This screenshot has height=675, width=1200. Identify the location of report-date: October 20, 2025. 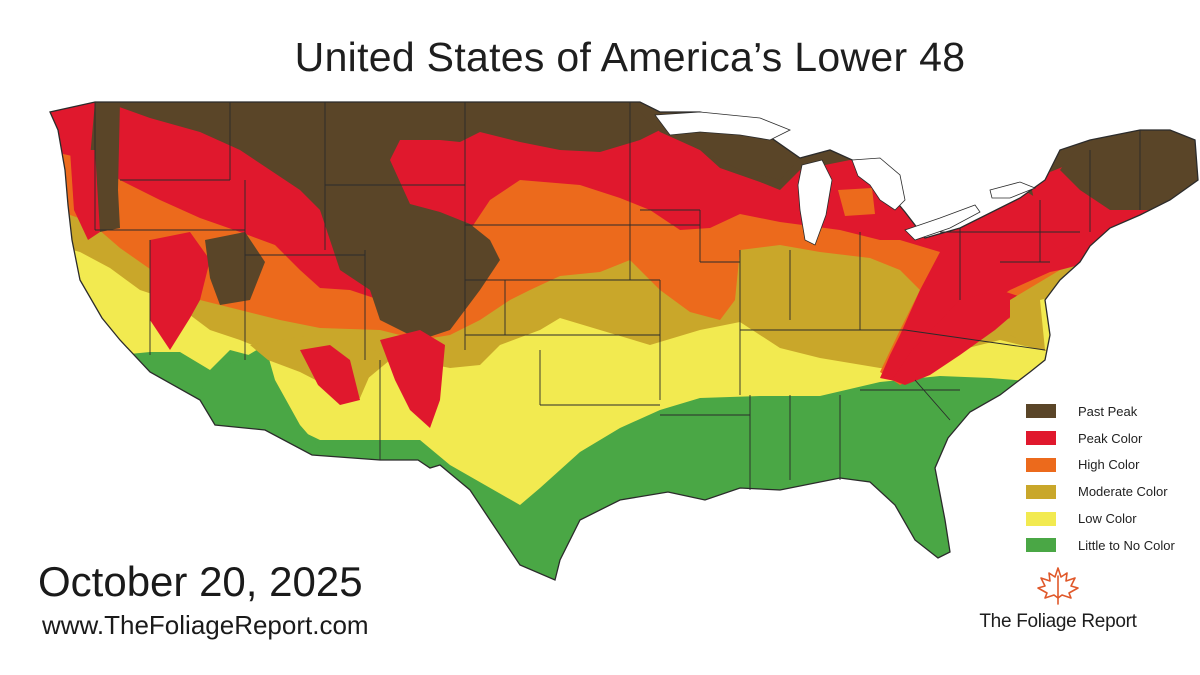
(200, 581).